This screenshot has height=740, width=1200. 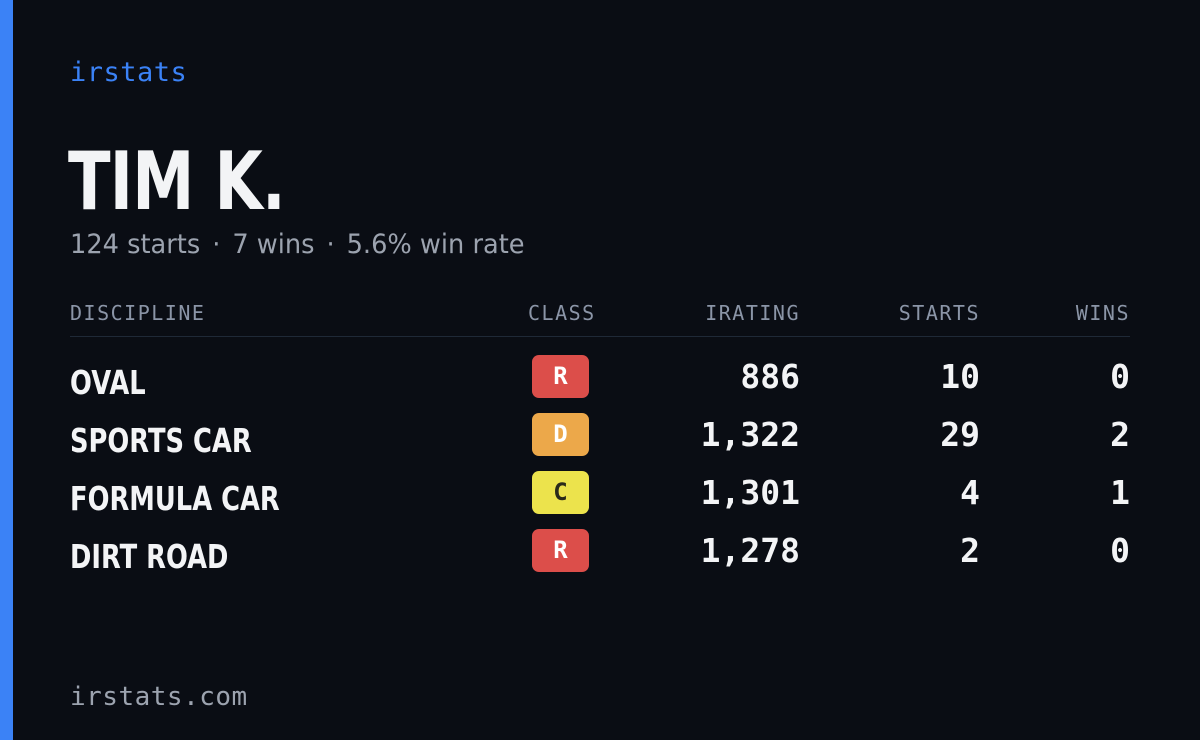 I want to click on total-starts: 124 starts, so click(x=135, y=244).